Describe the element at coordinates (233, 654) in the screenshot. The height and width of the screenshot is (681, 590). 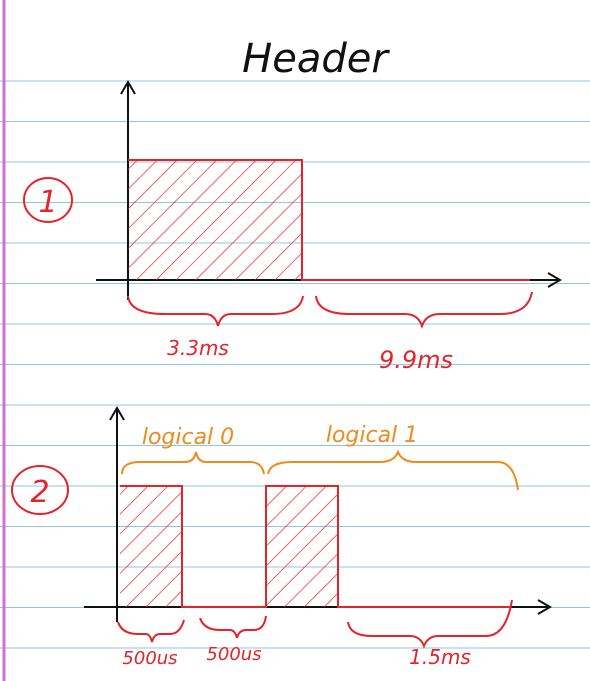
I see `gap-zero-time: 500us` at that location.